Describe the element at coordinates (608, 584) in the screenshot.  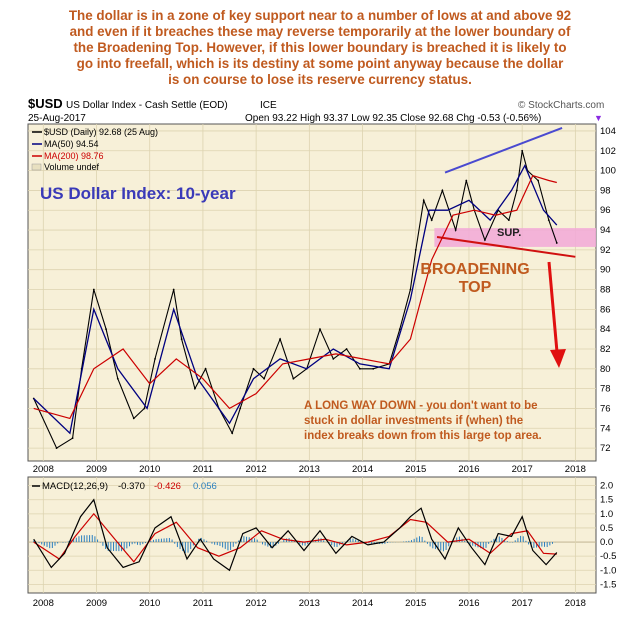
I see `macd-tick-label: -1.5` at that location.